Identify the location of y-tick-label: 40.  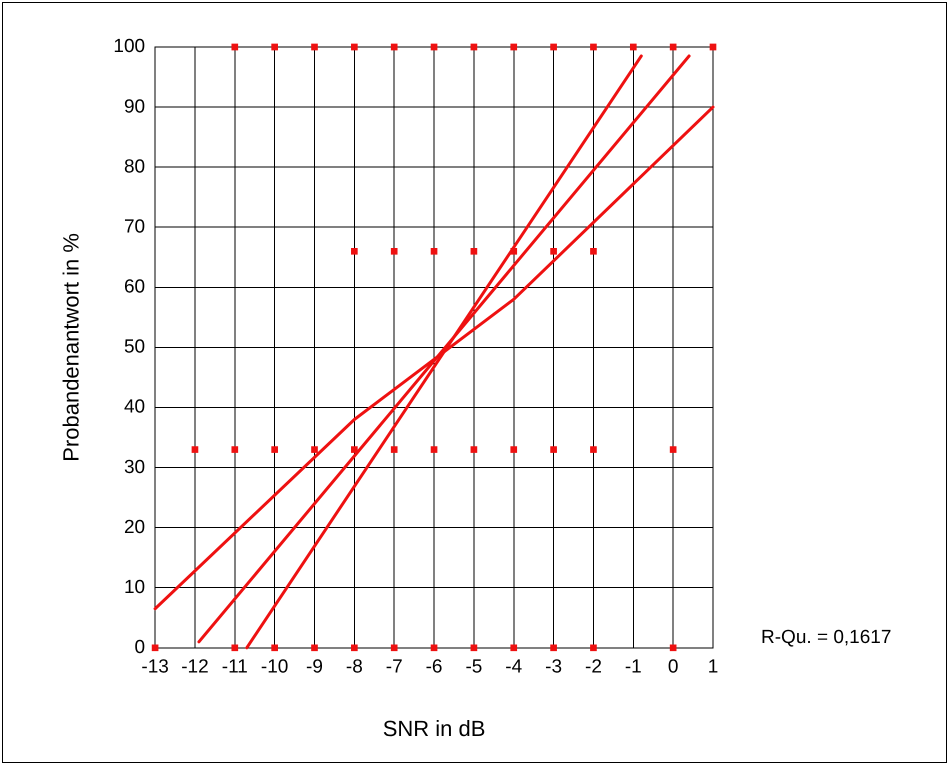
(135, 407).